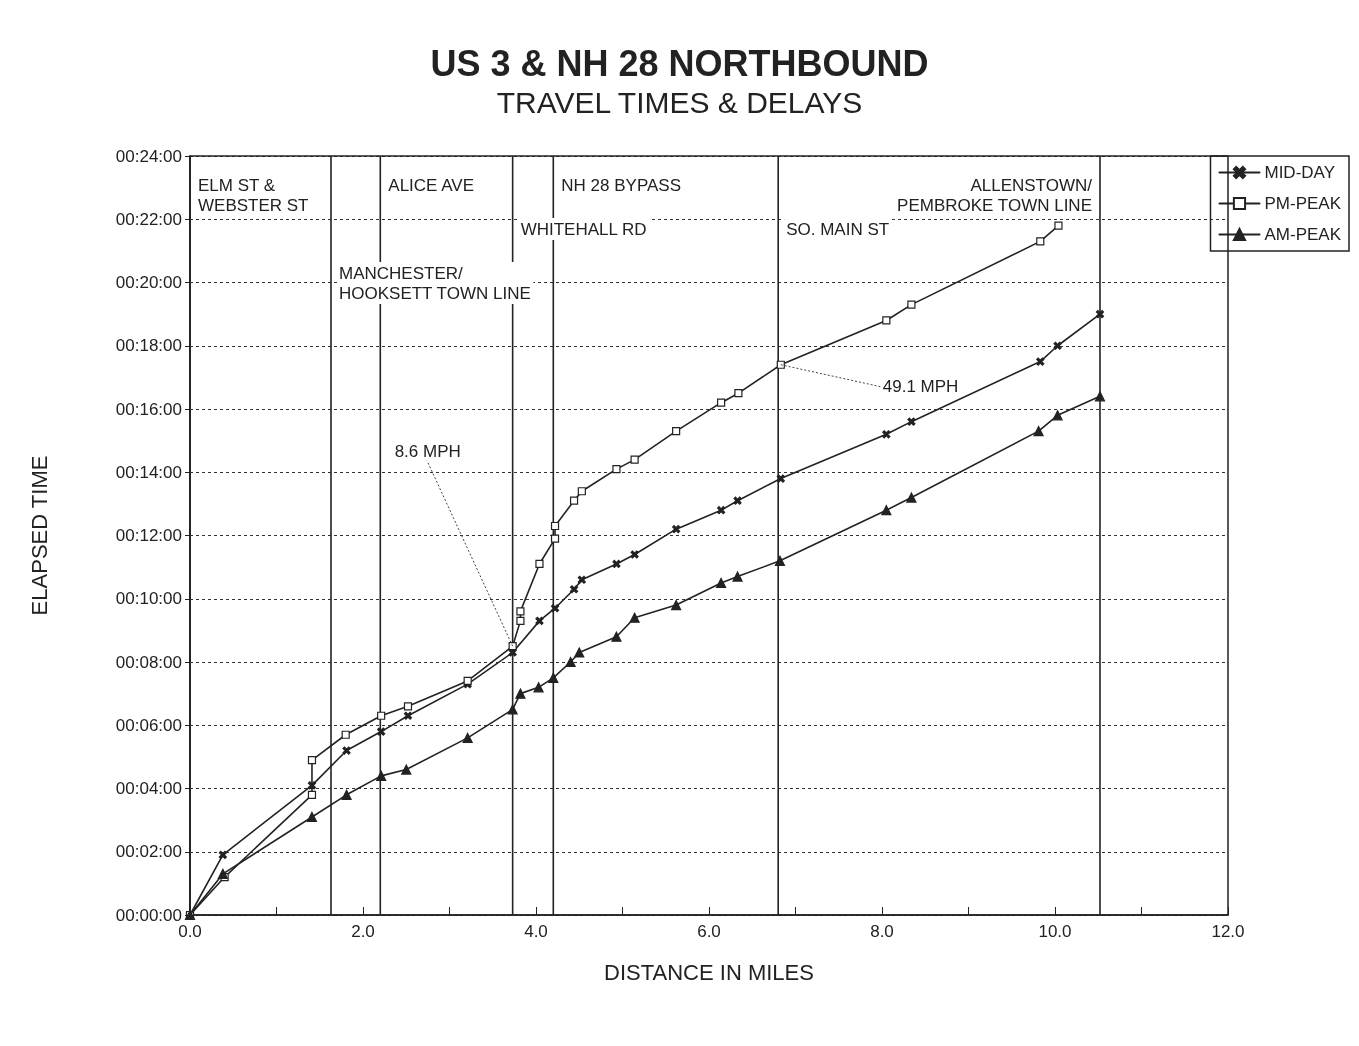  What do you see at coordinates (148, 788) in the screenshot?
I see `y-tick-label: 00:04:00` at bounding box center [148, 788].